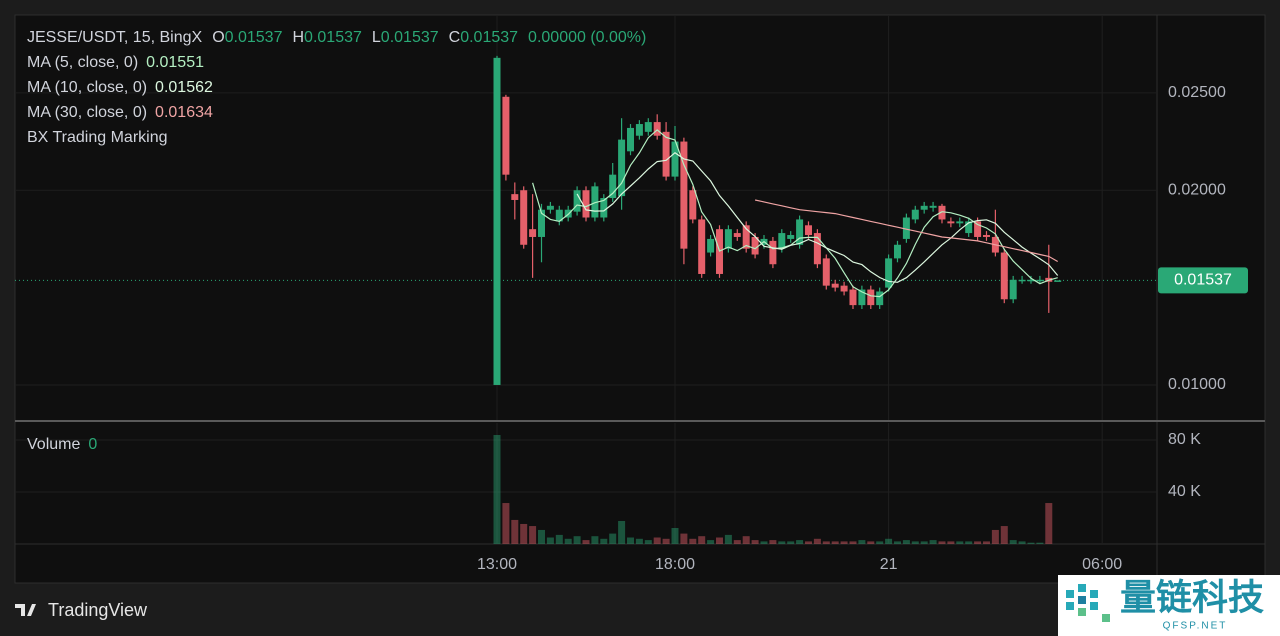 The height and width of the screenshot is (636, 1280). Describe the element at coordinates (53, 444) in the screenshot. I see `volume-name: Volume` at that location.